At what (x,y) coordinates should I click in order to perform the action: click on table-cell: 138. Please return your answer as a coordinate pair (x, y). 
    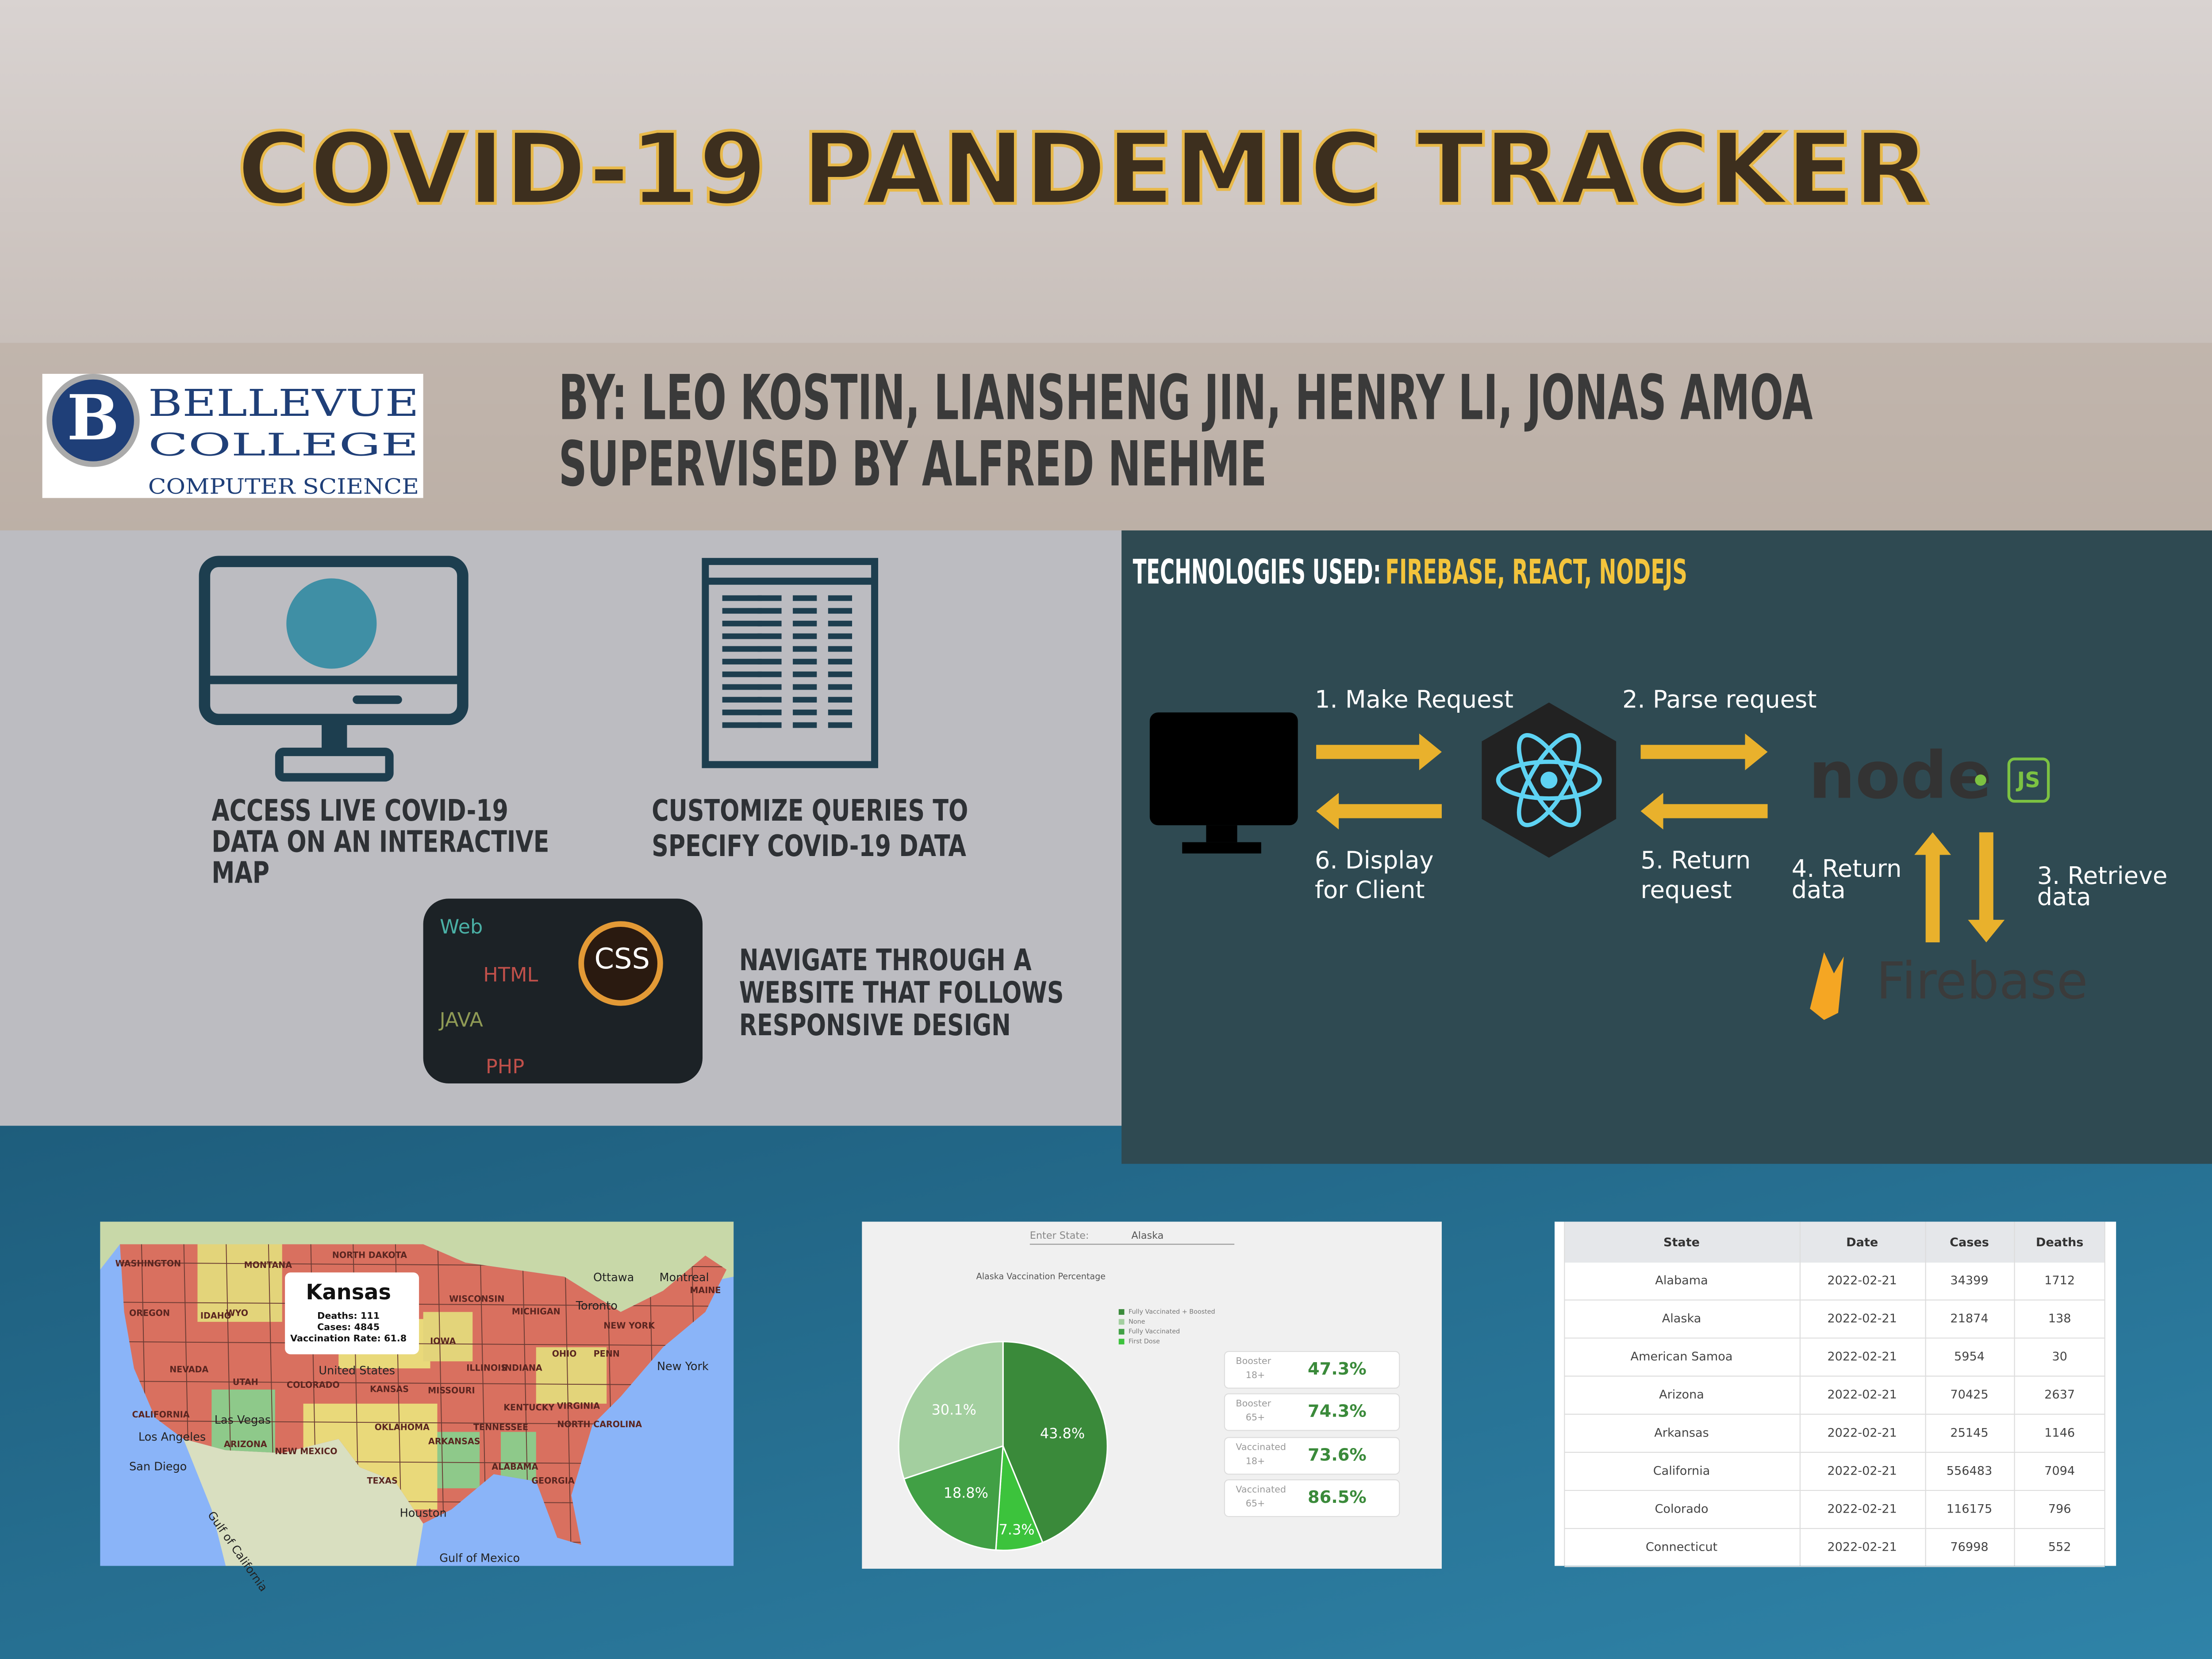
    Looking at the image, I should click on (2060, 1319).